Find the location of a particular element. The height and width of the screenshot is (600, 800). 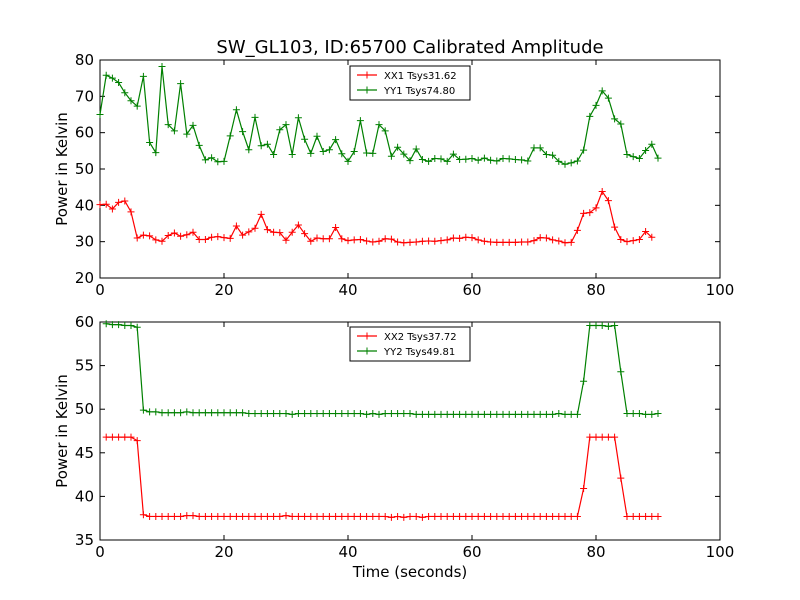

legend-label: YY1 Tsys74.80 is located at coordinates (419, 91).